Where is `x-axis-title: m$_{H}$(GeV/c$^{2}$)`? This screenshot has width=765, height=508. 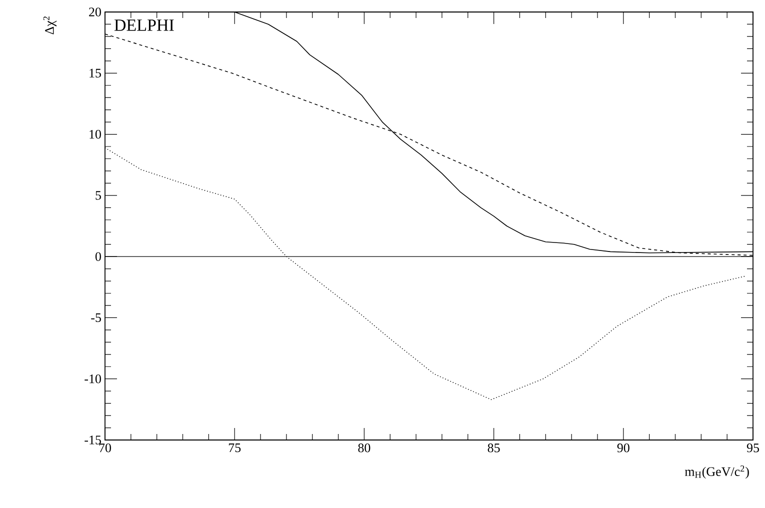 x-axis-title: m$_{H}$(GeV/c$^{2}$) is located at coordinates (716, 472).